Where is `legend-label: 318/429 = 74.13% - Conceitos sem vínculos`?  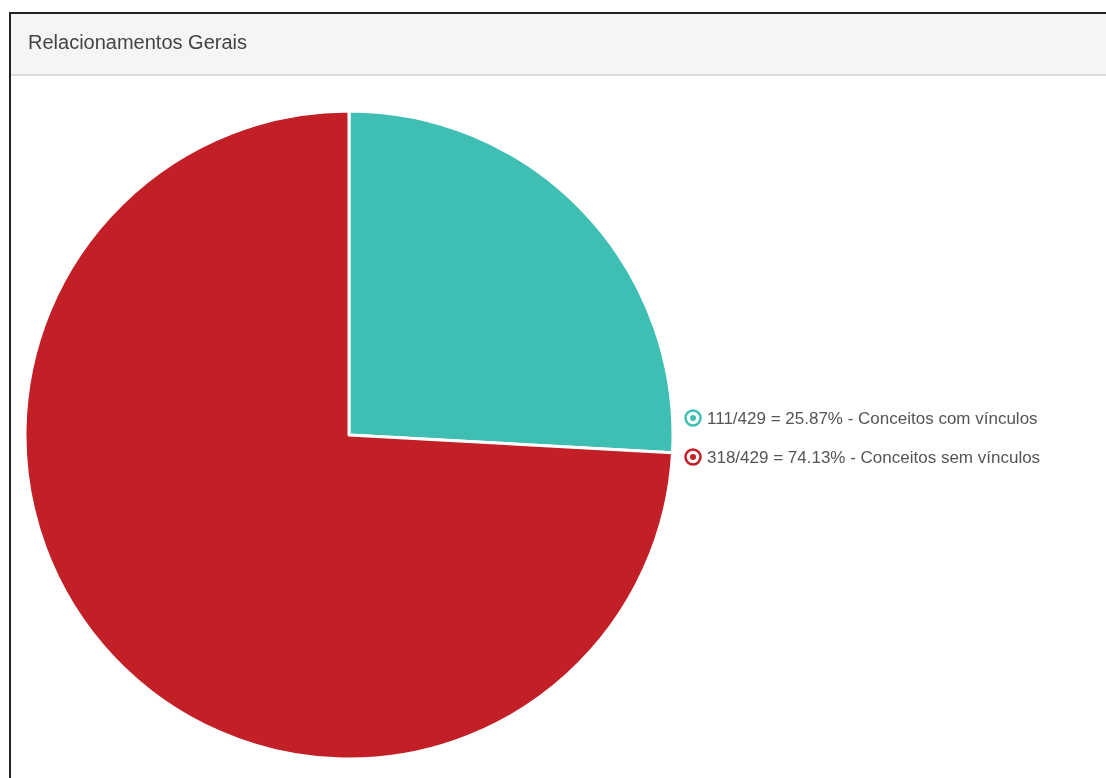
legend-label: 318/429 = 74.13% - Conceitos sem vínculos is located at coordinates (874, 457).